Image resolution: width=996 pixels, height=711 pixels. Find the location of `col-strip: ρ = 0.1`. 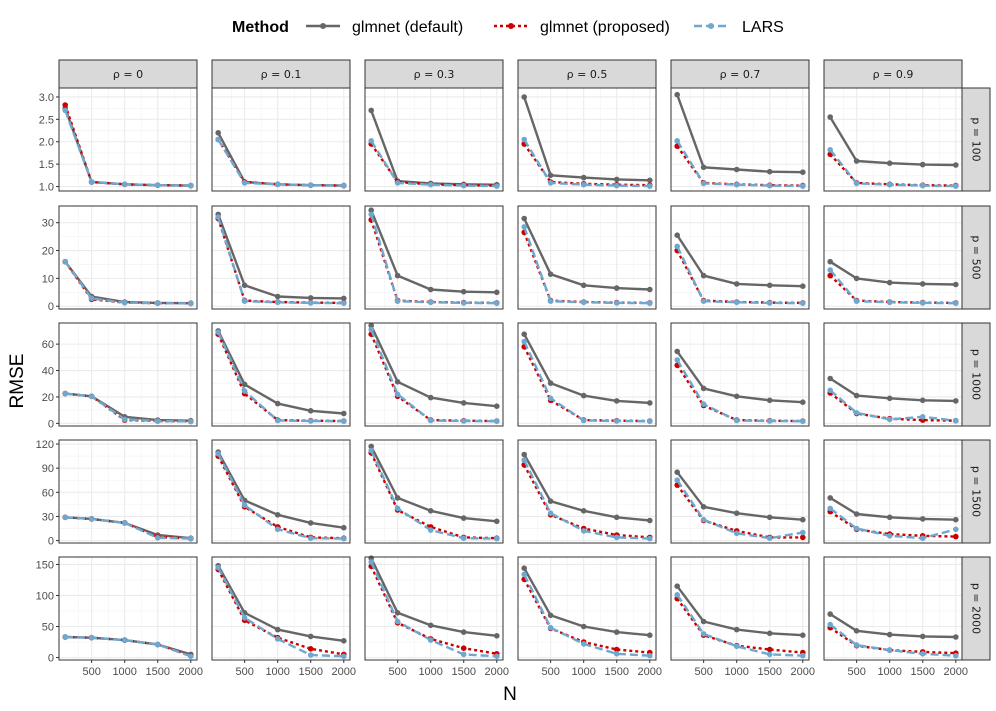

col-strip: ρ = 0.1 is located at coordinates (281, 74).